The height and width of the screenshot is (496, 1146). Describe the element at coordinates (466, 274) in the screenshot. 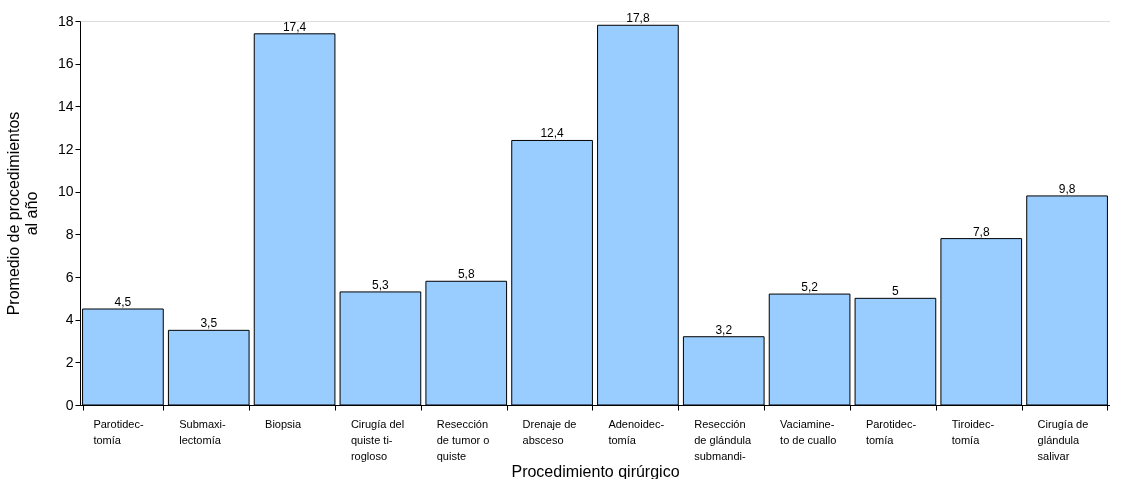

I see `data-label: 5,8` at that location.